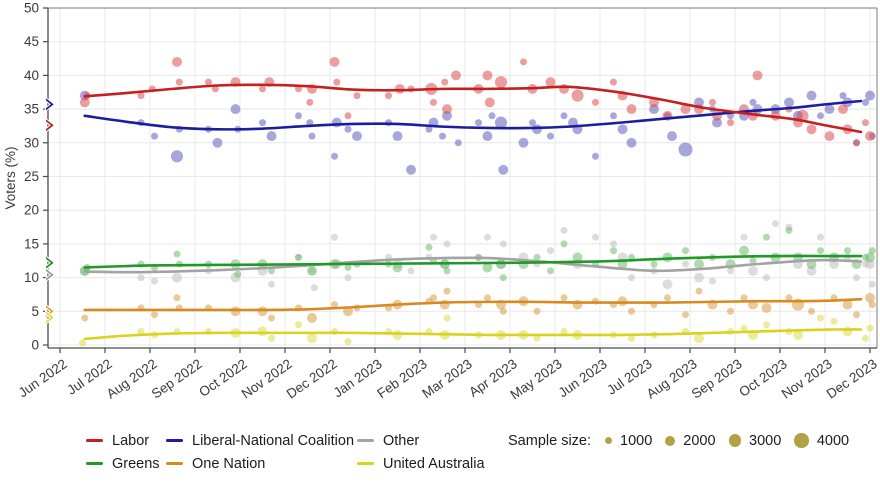  What do you see at coordinates (550, 440) in the screenshot?
I see `sample-size-title: Sample size:` at bounding box center [550, 440].